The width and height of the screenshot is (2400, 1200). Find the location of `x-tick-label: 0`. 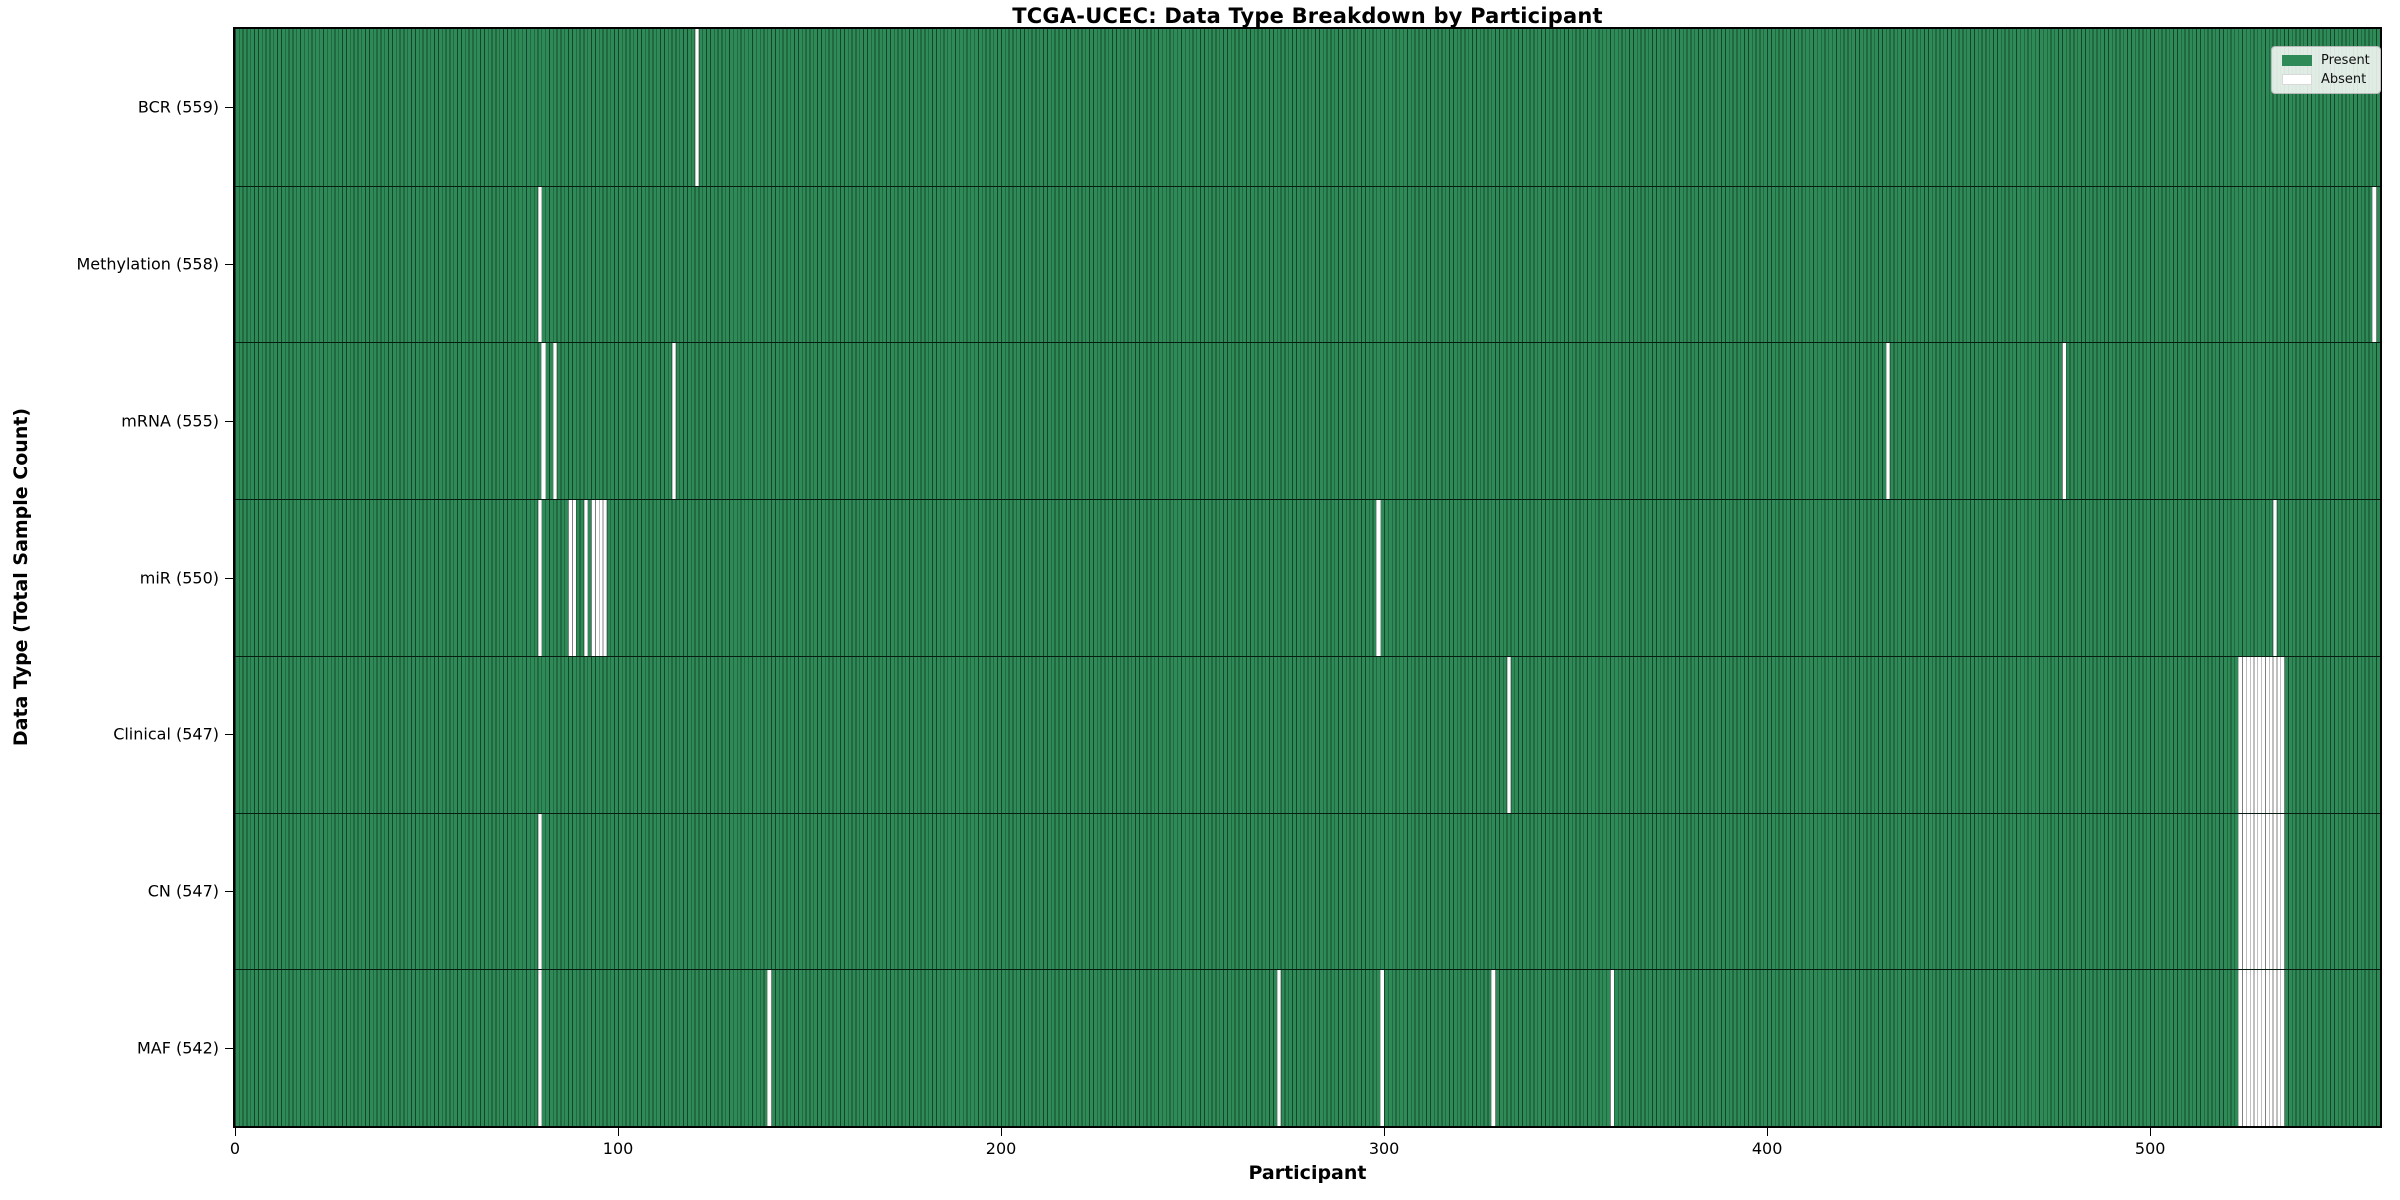

x-tick-label: 0 is located at coordinates (235, 1148).